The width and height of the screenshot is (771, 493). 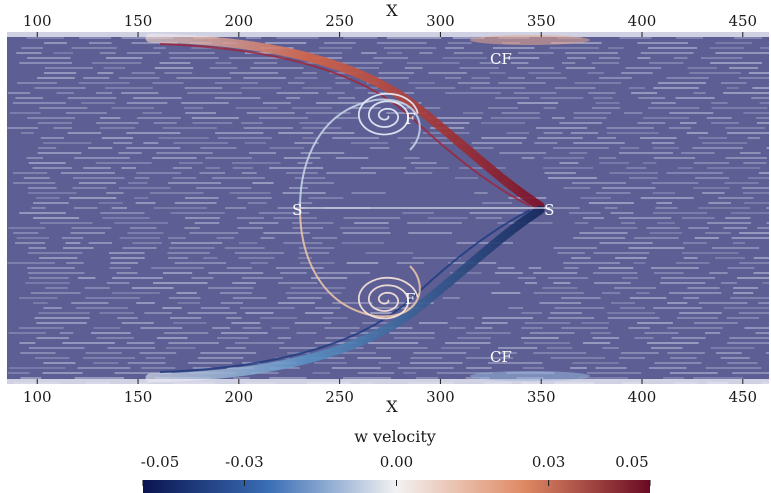 I want to click on upper-bubble-outline, so click(x=360, y=153).